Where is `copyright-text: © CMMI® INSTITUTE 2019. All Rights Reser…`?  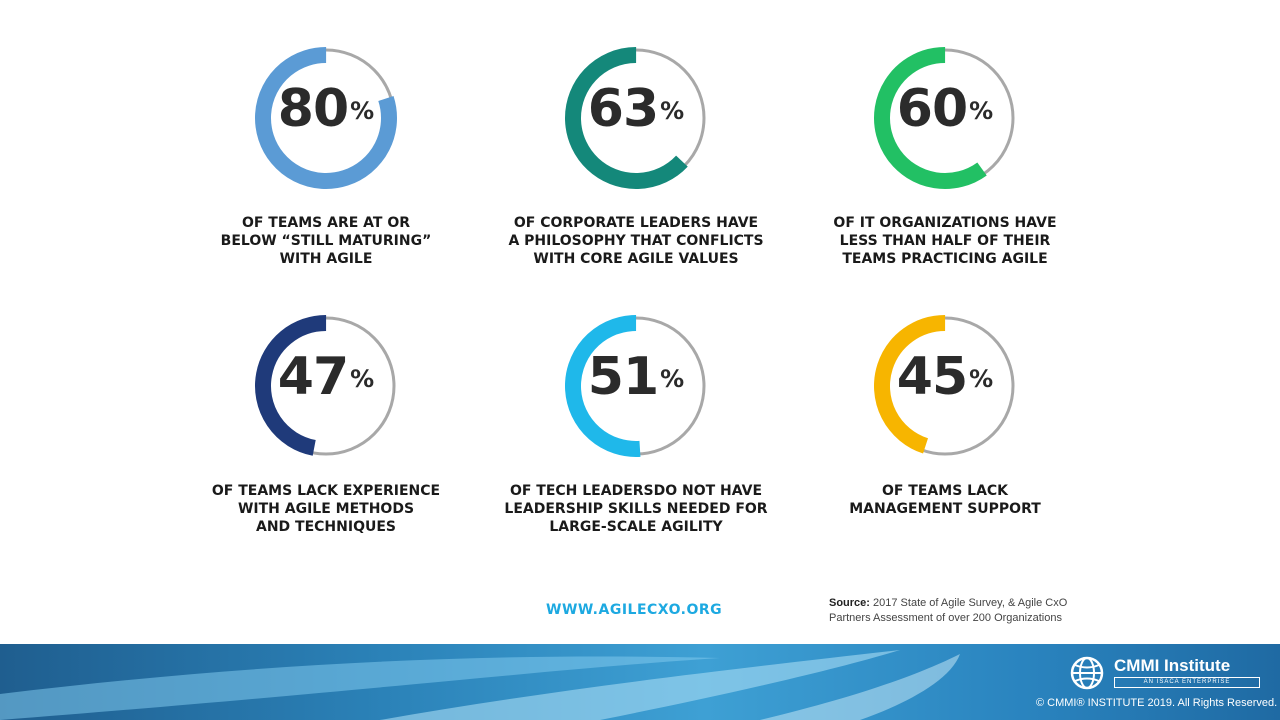 copyright-text: © CMMI® INSTITUTE 2019. All Rights Reser… is located at coordinates (1157, 703).